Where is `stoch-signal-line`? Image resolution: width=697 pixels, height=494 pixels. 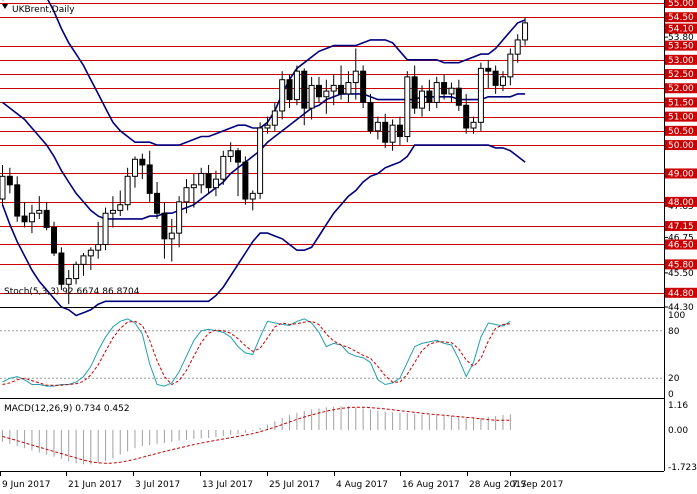
stoch-signal-line is located at coordinates (256, 353).